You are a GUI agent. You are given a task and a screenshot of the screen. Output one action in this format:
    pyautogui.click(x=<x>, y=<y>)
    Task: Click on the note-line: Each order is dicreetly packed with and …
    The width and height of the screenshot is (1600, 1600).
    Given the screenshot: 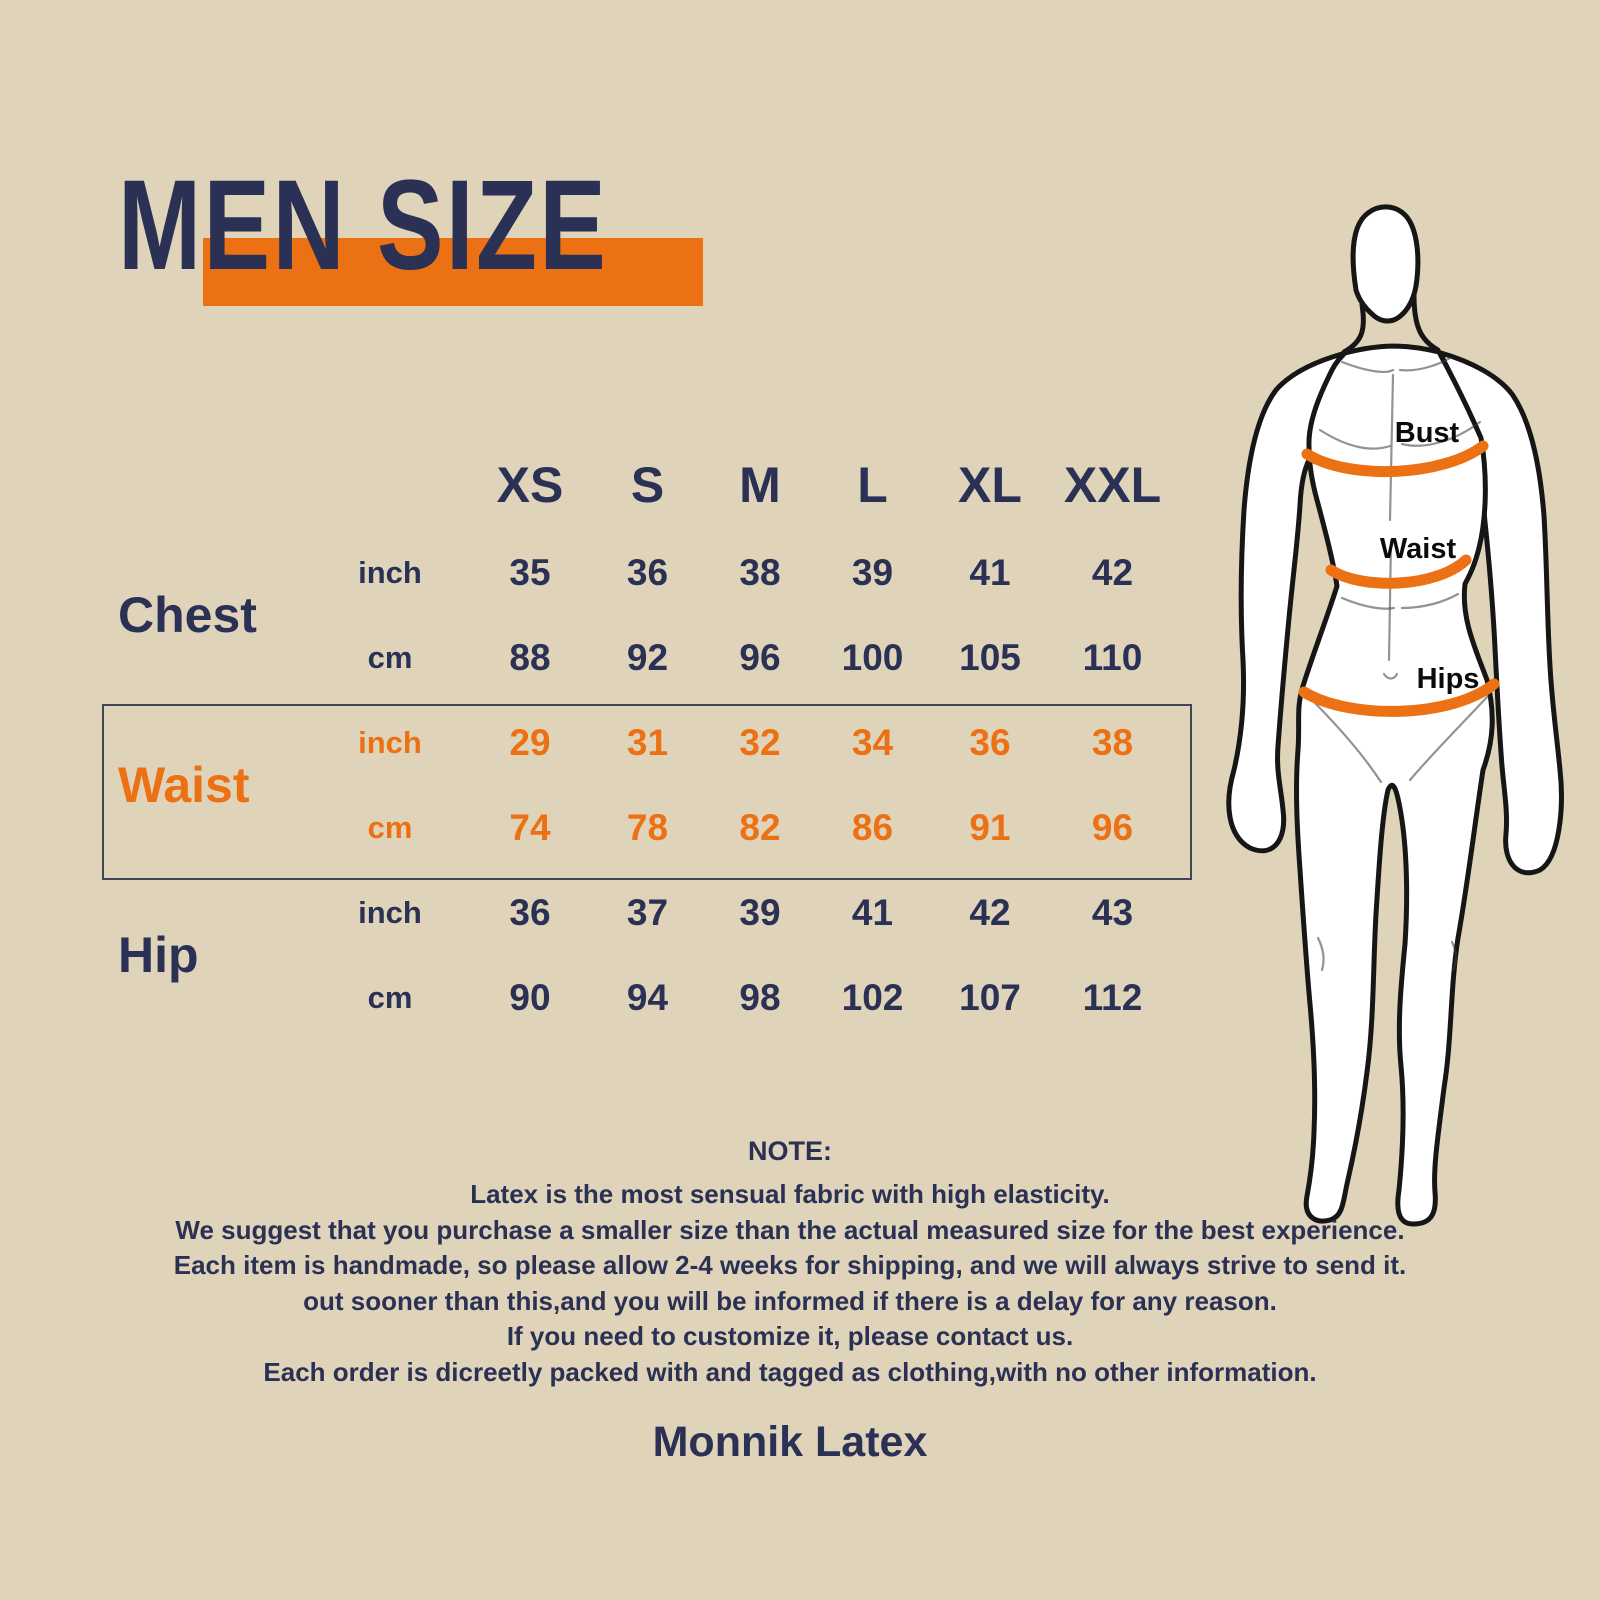 What is the action you would take?
    pyautogui.click(x=790, y=1371)
    